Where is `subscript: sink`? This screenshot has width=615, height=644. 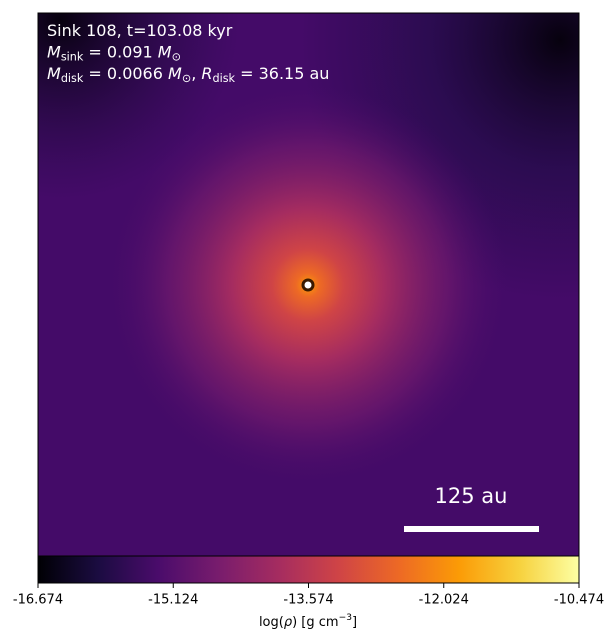
subscript: sink is located at coordinates (72, 56).